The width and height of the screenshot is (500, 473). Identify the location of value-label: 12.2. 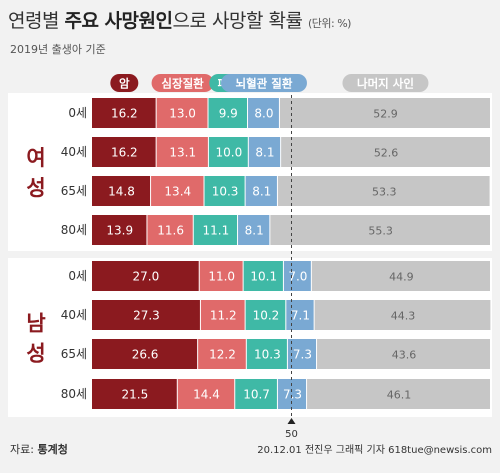
(222, 355).